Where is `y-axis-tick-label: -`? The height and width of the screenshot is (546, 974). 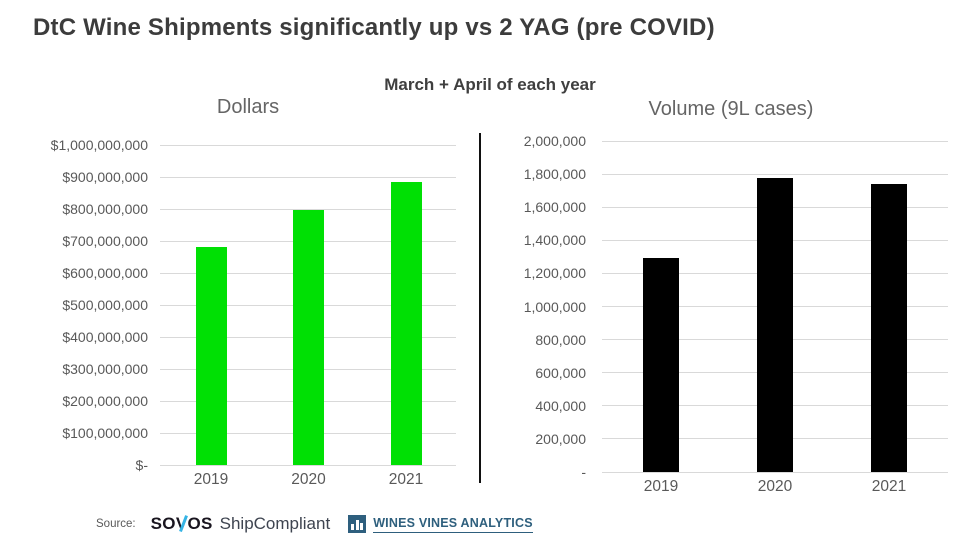 y-axis-tick-label: - is located at coordinates (583, 472).